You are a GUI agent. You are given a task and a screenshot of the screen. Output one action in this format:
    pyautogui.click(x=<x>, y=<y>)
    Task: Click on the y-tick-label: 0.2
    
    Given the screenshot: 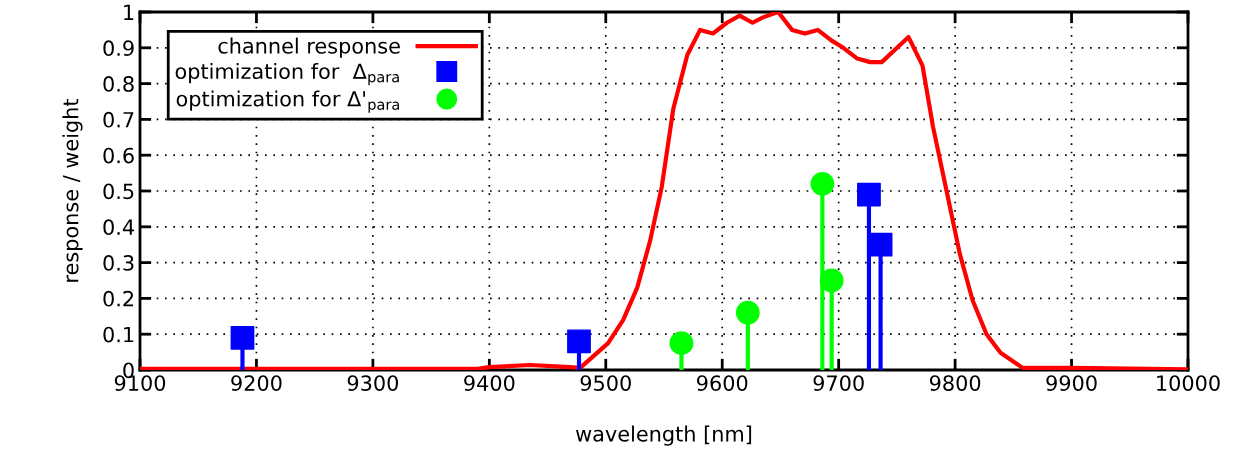 What is the action you would take?
    pyautogui.click(x=118, y=298)
    